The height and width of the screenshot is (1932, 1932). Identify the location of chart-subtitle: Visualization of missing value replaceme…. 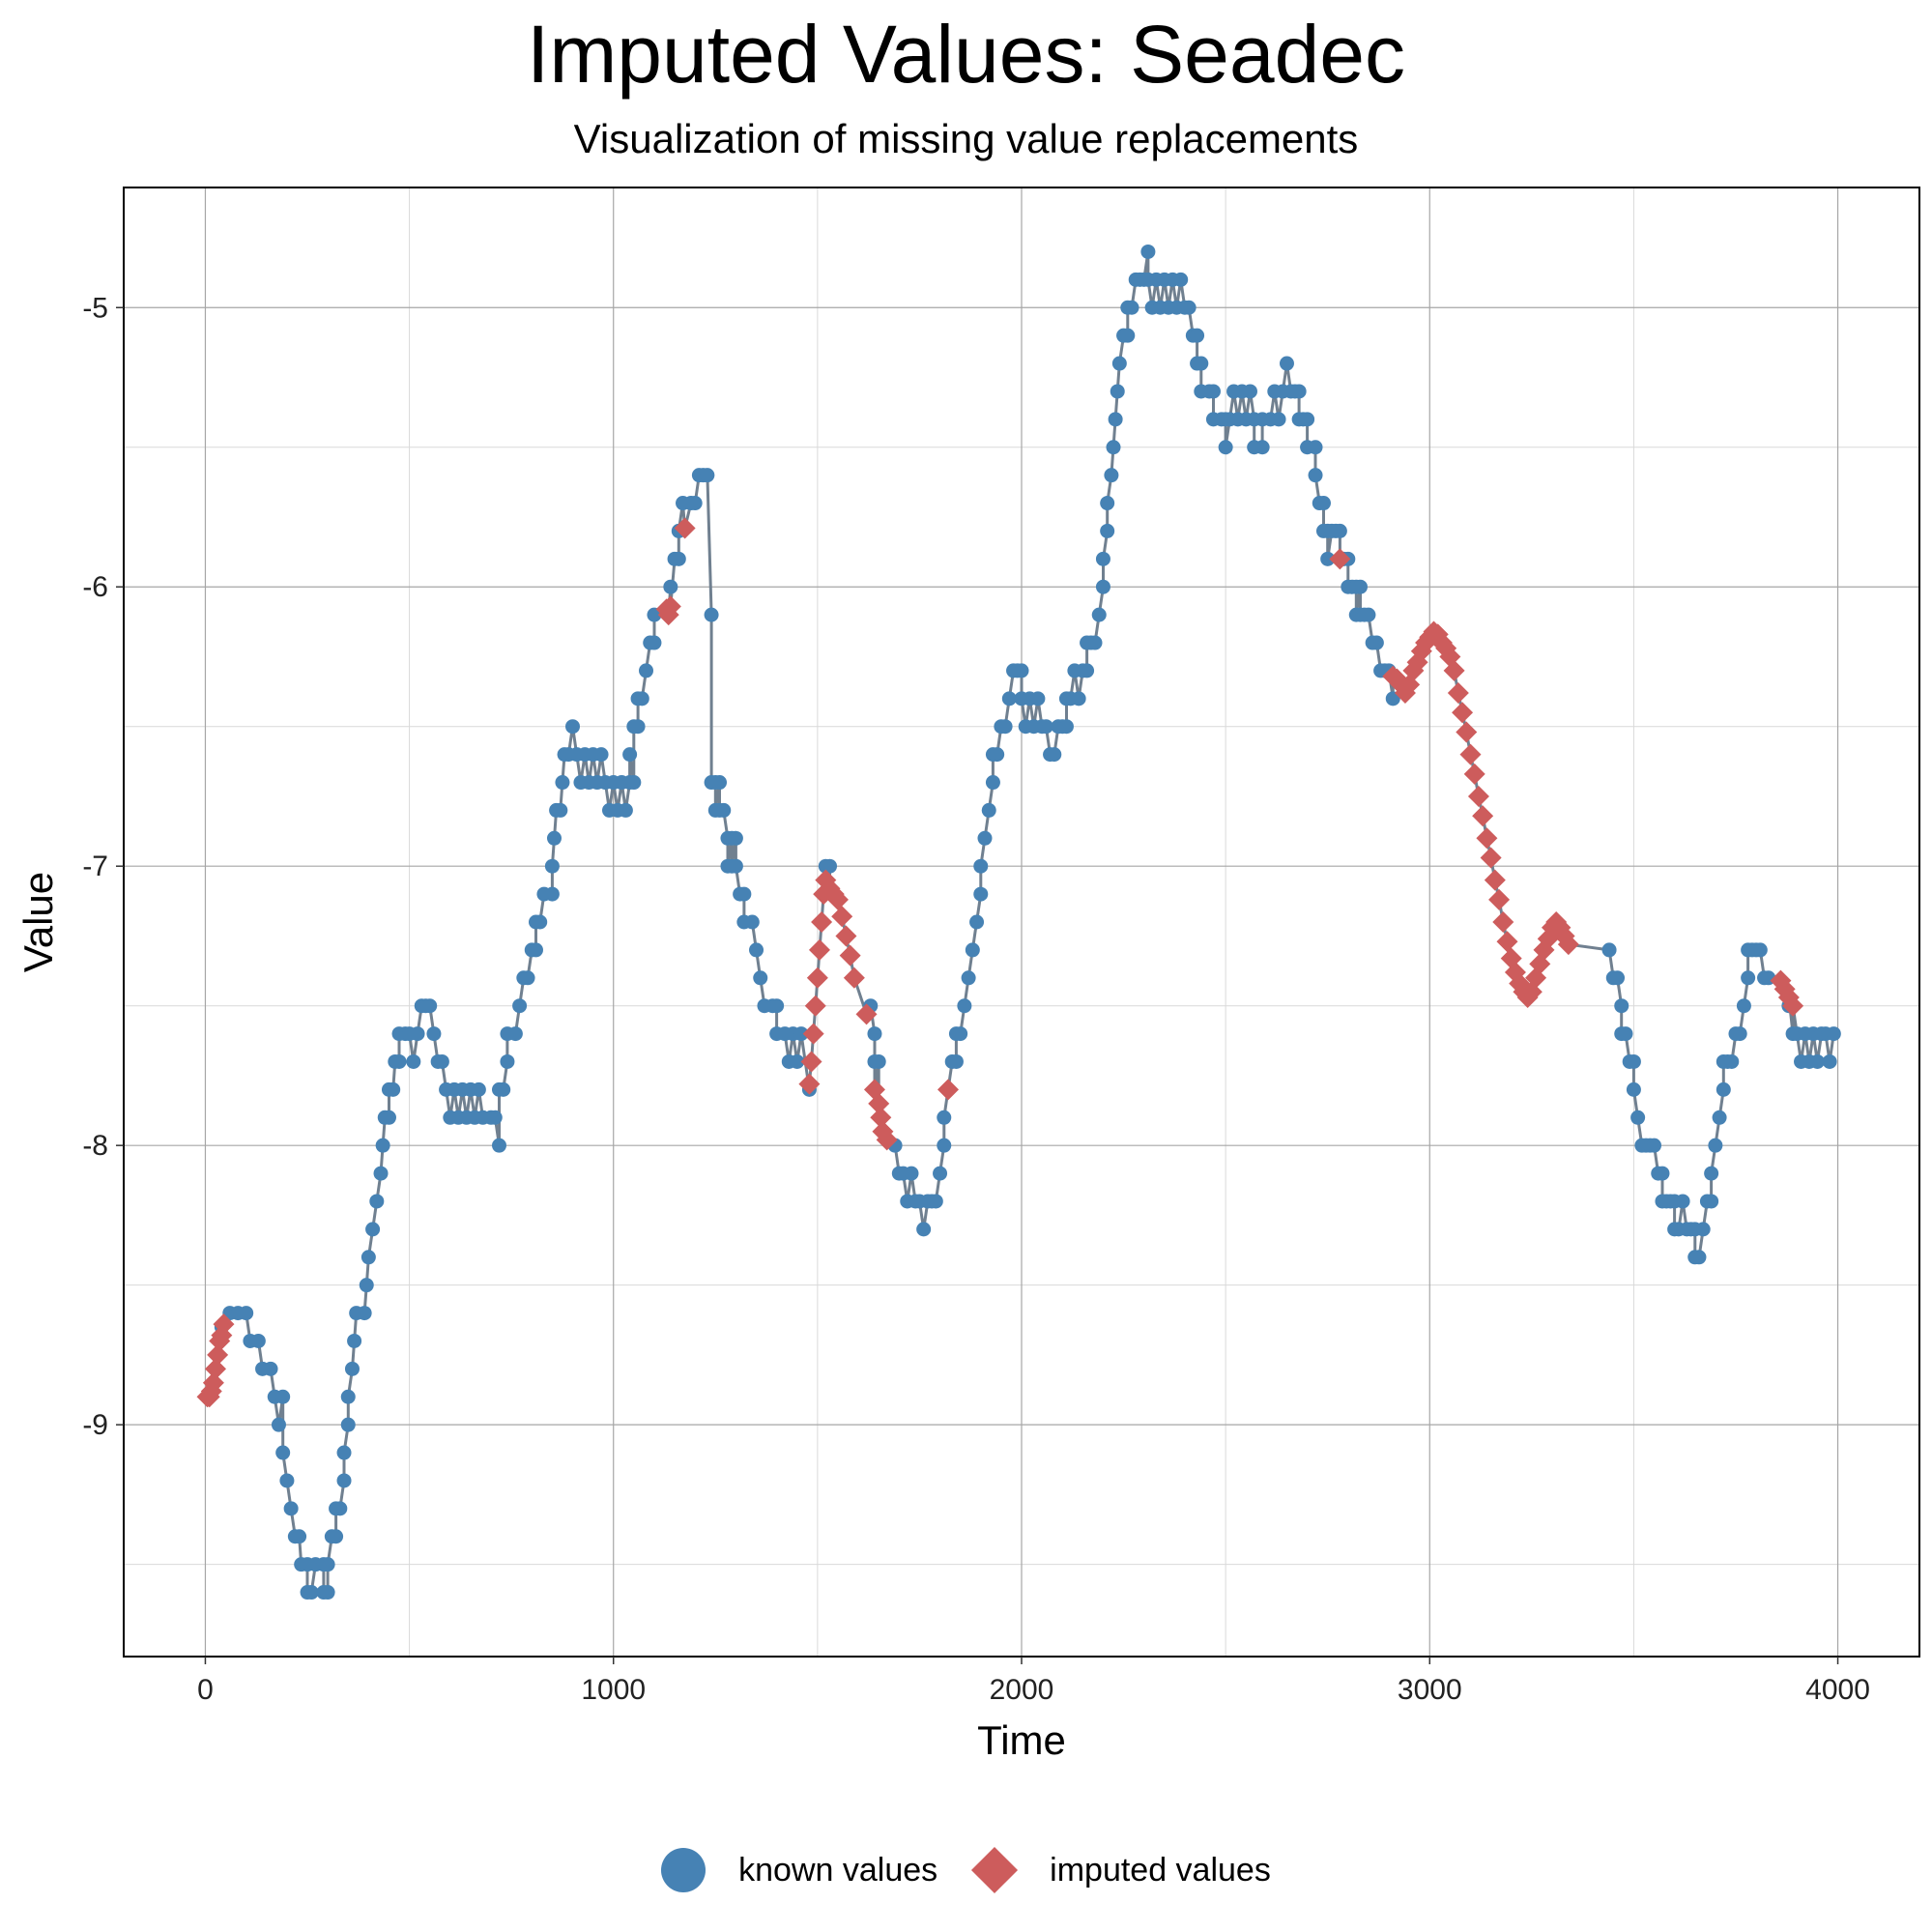
(966, 138).